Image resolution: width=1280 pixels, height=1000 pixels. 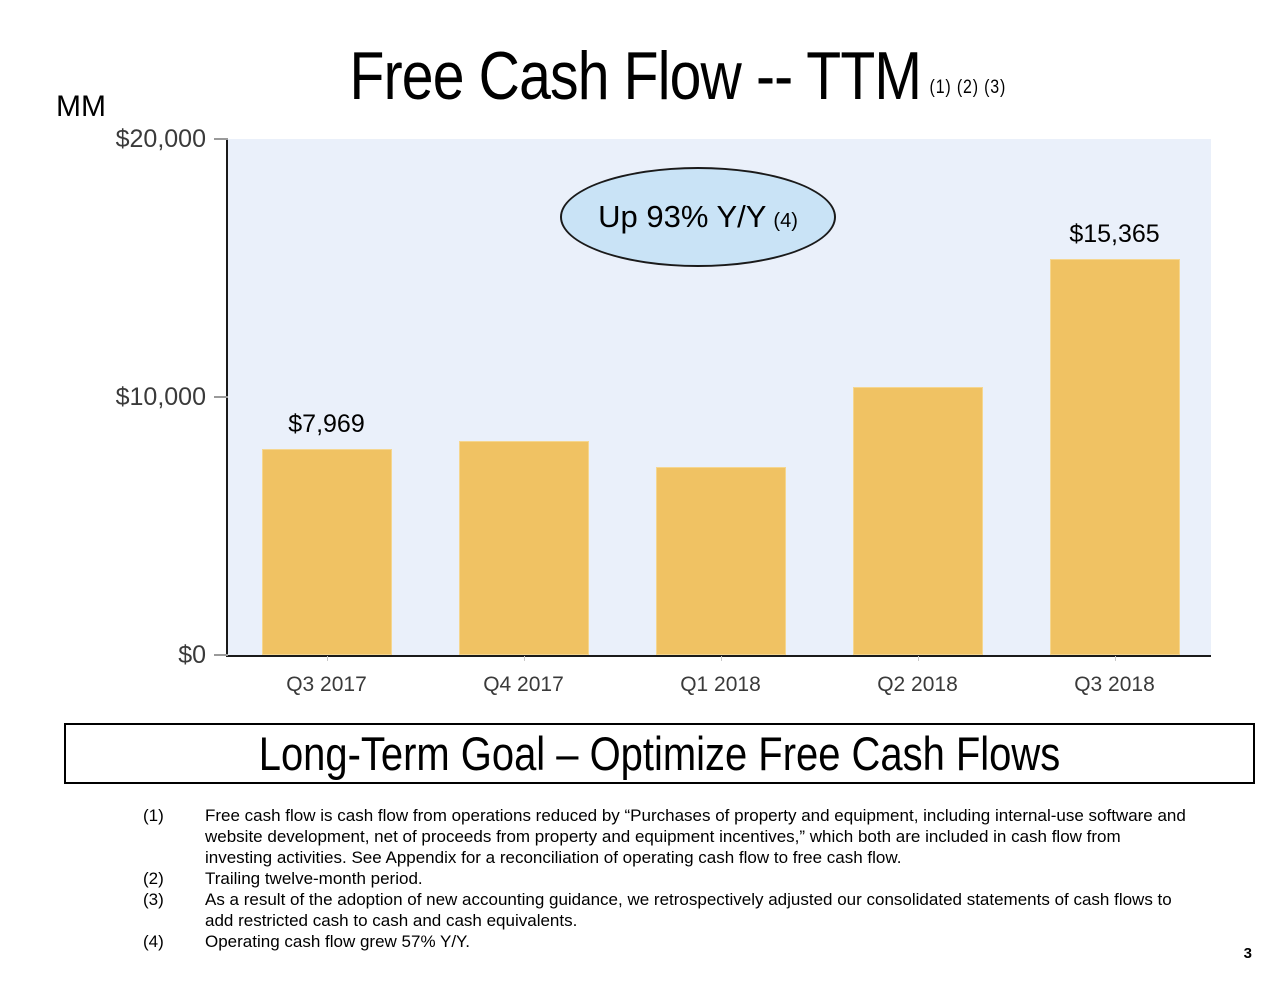 I want to click on x-axis-label-q3-2017: Q3 2017, so click(x=326, y=684).